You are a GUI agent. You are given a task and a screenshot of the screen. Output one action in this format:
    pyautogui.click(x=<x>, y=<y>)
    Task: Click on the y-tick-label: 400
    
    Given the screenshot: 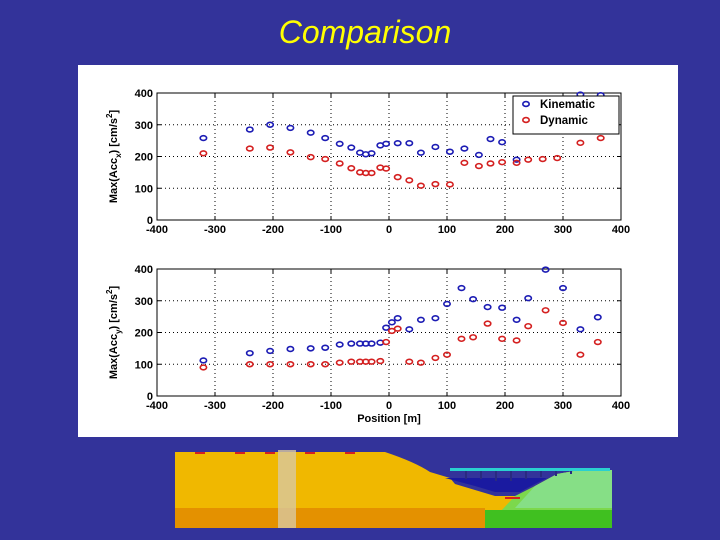 What is the action you would take?
    pyautogui.click(x=144, y=94)
    